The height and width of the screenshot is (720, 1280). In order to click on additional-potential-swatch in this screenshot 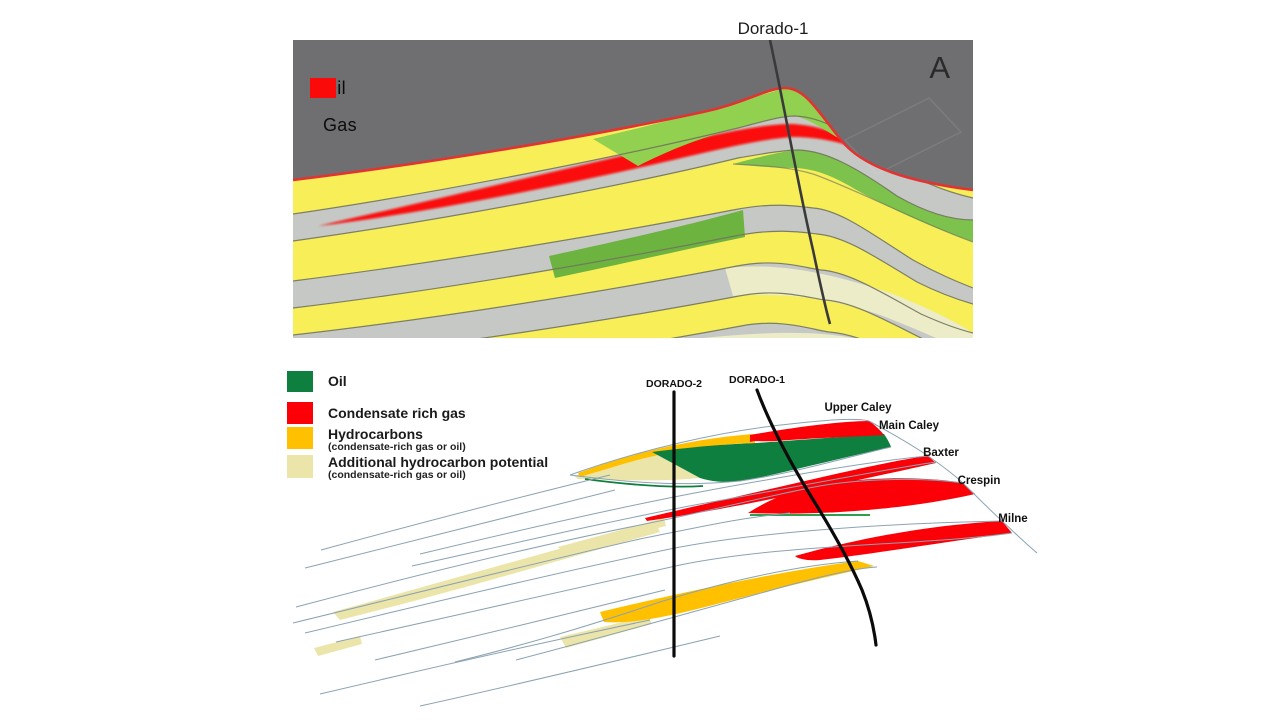, I will do `click(300, 466)`.